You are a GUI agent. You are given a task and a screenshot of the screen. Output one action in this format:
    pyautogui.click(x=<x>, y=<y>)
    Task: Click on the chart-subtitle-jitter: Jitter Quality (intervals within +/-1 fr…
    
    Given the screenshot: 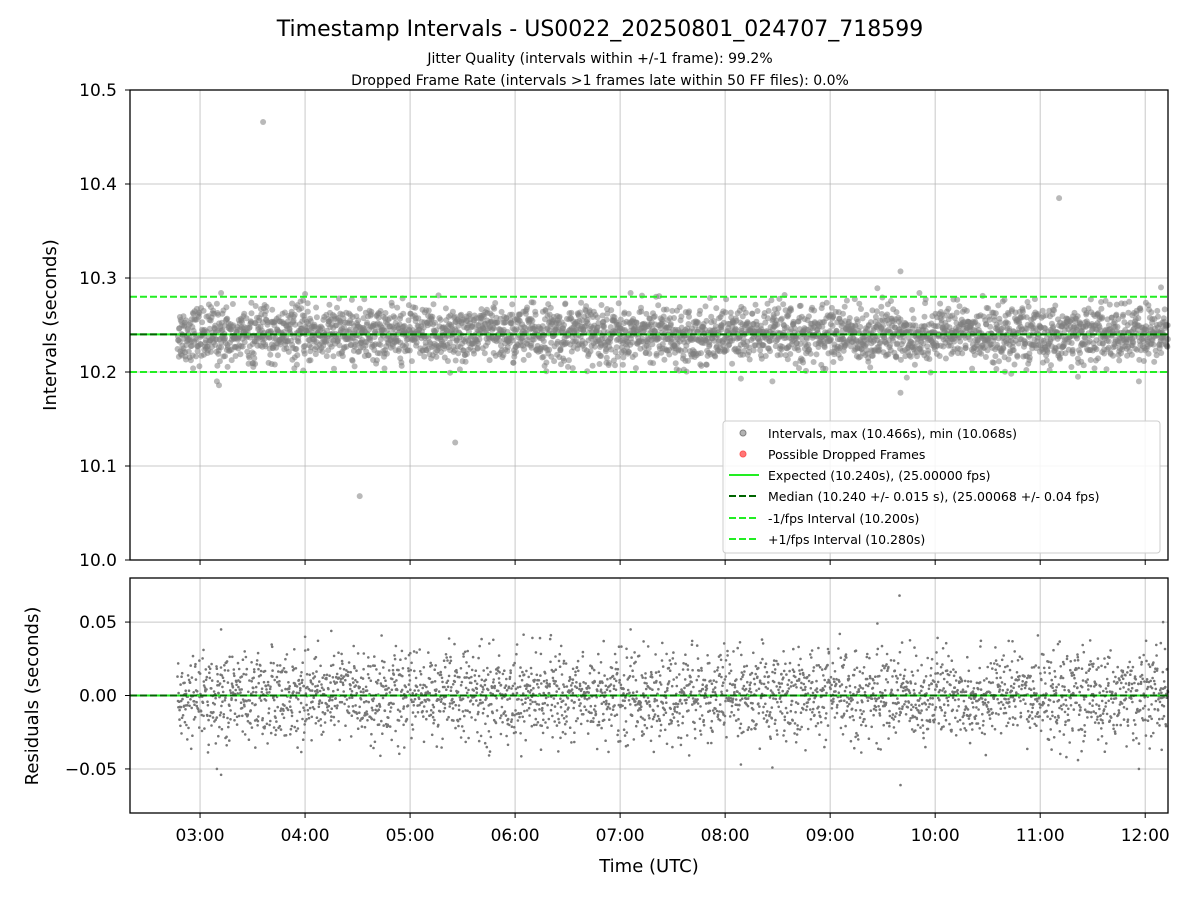 What is the action you would take?
    pyautogui.click(x=599, y=59)
    